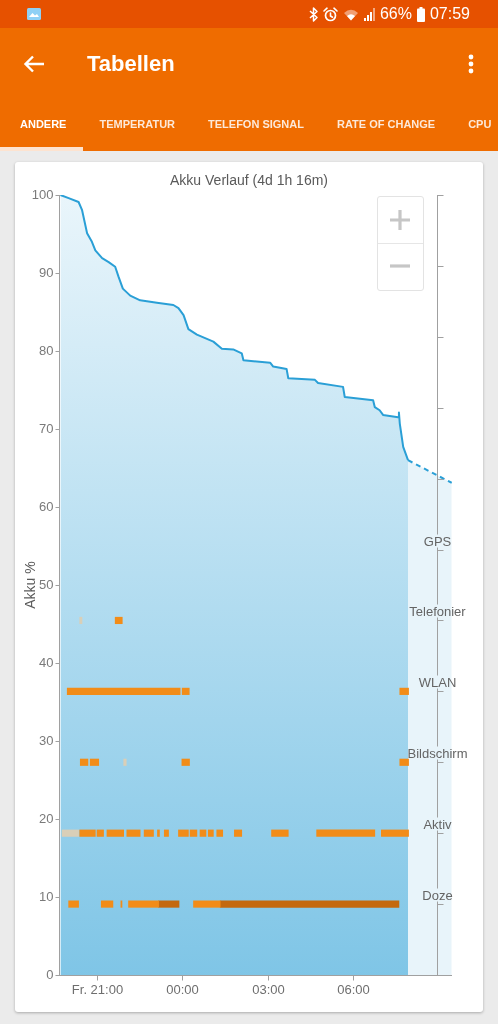 The height and width of the screenshot is (1024, 498). I want to click on y-tick-label: 40, so click(46, 663).